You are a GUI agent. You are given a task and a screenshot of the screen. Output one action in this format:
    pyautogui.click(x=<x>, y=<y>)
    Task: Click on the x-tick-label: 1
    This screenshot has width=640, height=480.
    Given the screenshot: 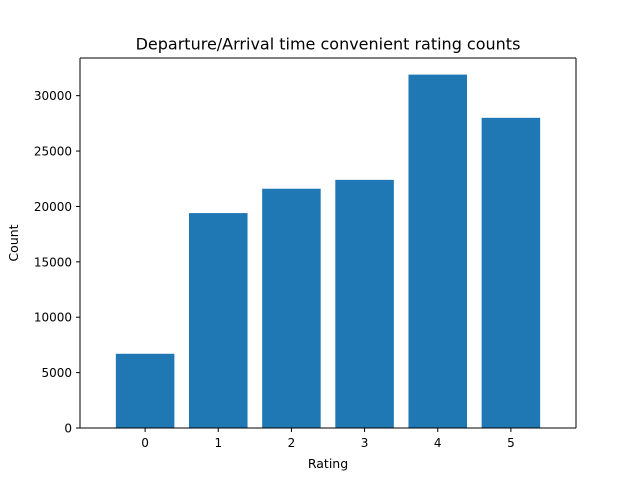 What is the action you would take?
    pyautogui.click(x=218, y=443)
    